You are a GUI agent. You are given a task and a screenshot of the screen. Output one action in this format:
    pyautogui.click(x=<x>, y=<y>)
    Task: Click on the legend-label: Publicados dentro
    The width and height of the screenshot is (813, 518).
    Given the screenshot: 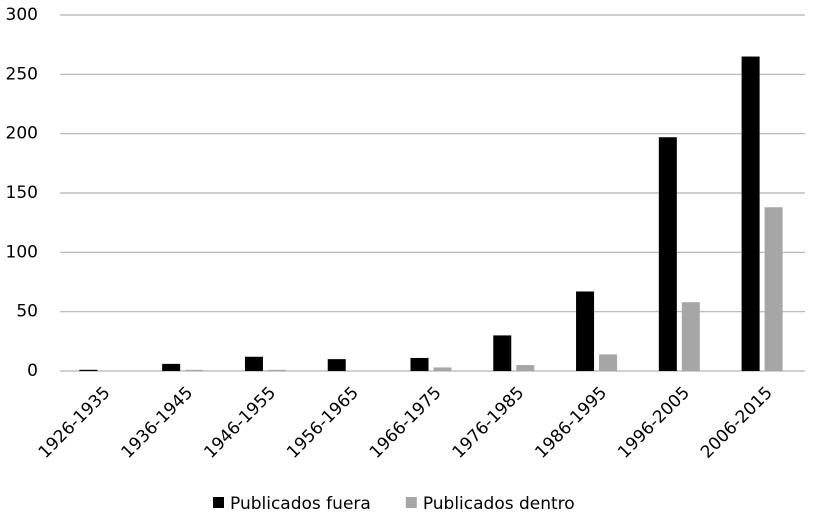 What is the action you would take?
    pyautogui.click(x=499, y=504)
    